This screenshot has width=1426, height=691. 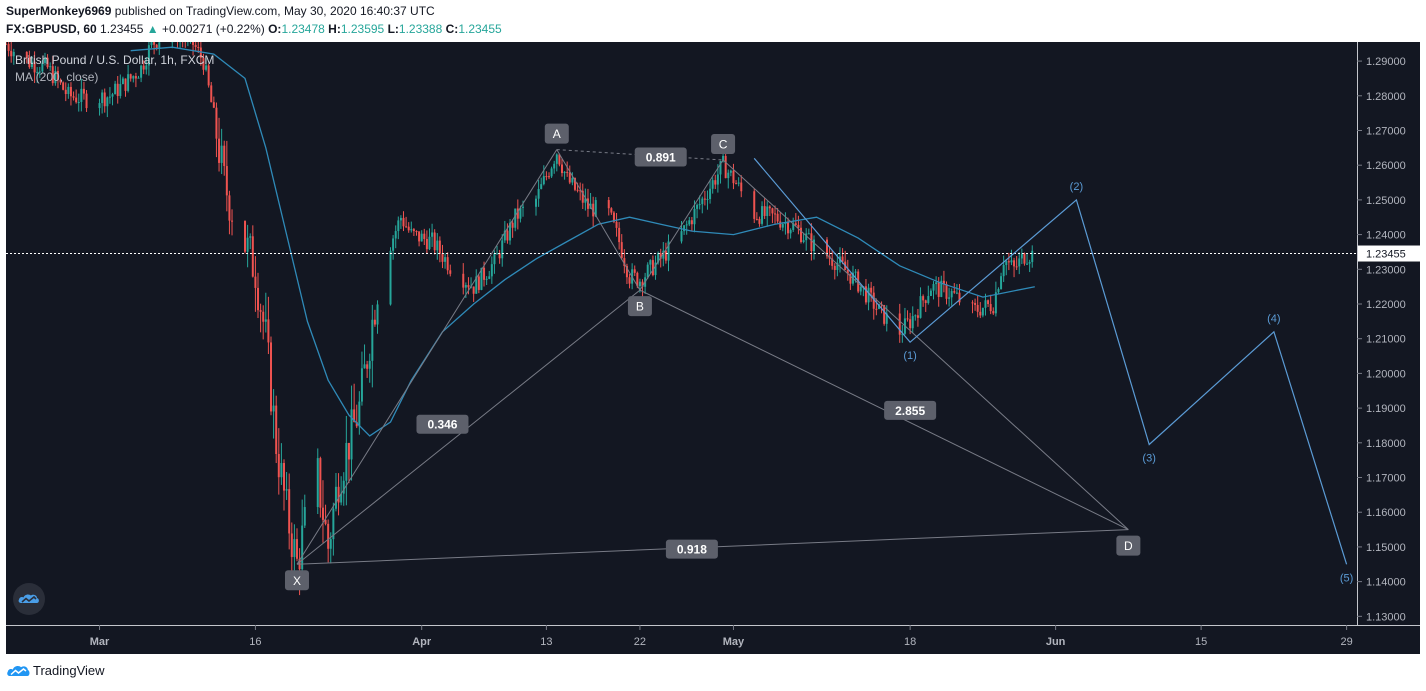 I want to click on price-tick-label: 1.18000, so click(x=1386, y=444).